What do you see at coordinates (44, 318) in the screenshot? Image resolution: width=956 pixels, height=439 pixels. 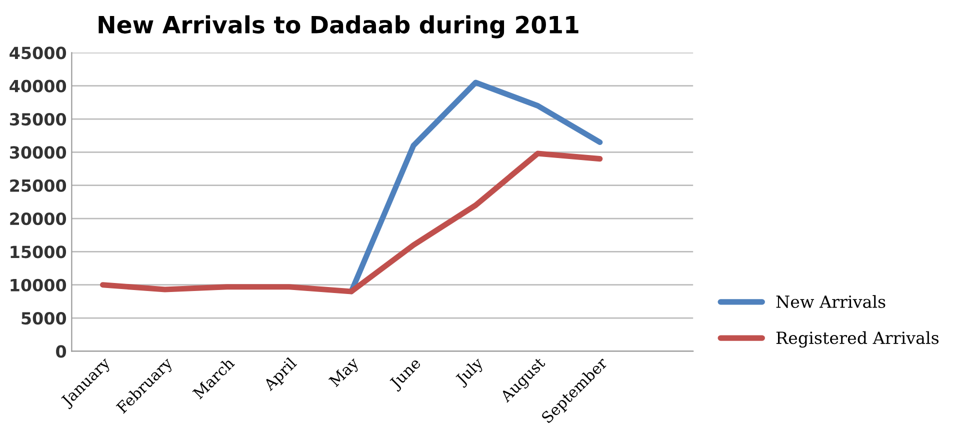 I see `y-tick-label: 5000` at bounding box center [44, 318].